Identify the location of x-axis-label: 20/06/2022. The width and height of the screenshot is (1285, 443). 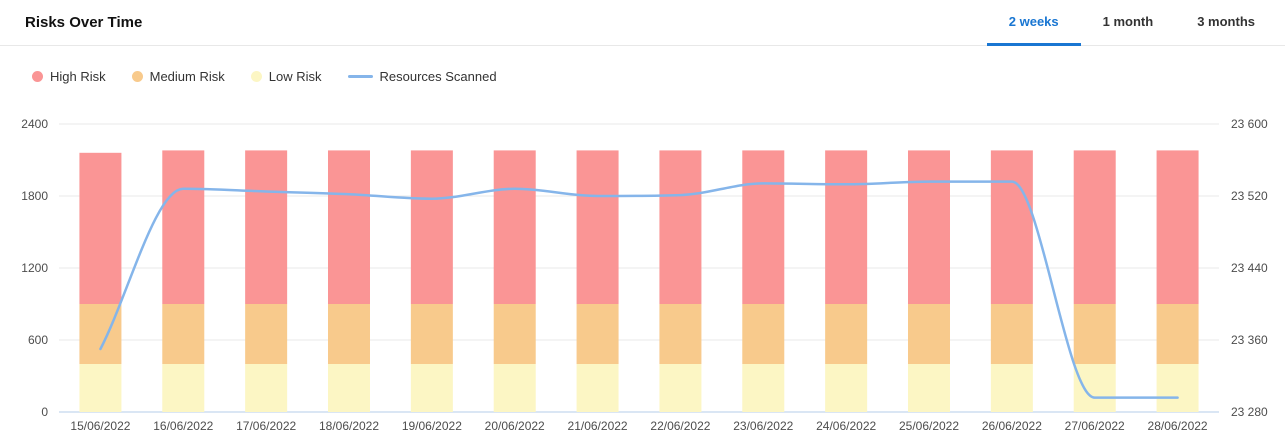
(515, 426).